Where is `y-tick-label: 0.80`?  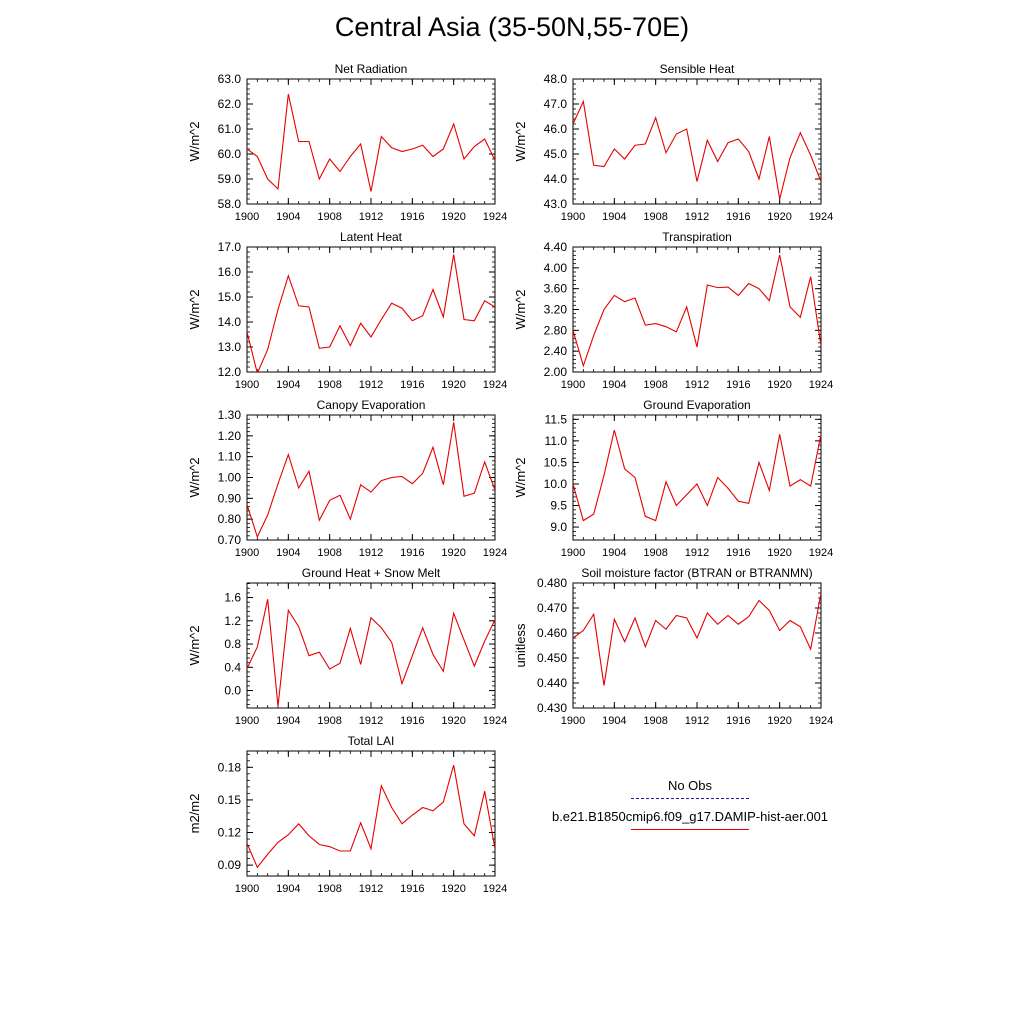
y-tick-label: 0.80 is located at coordinates (230, 519).